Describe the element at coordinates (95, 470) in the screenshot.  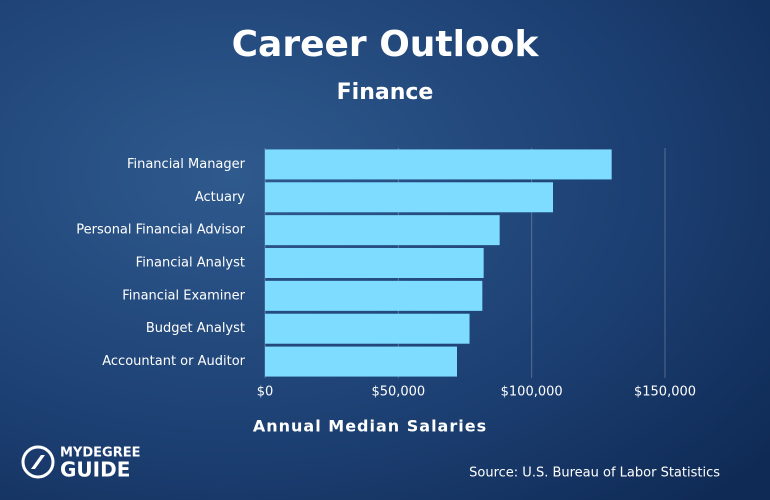
I see `logo-text-bottom: GUIDE` at that location.